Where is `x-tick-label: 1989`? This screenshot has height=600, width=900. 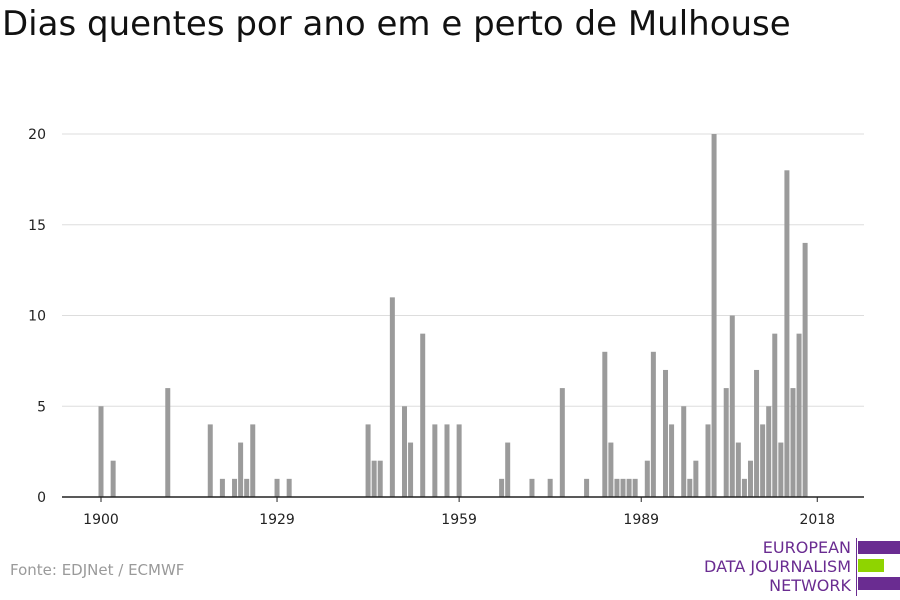 x-tick-label: 1989 is located at coordinates (641, 520).